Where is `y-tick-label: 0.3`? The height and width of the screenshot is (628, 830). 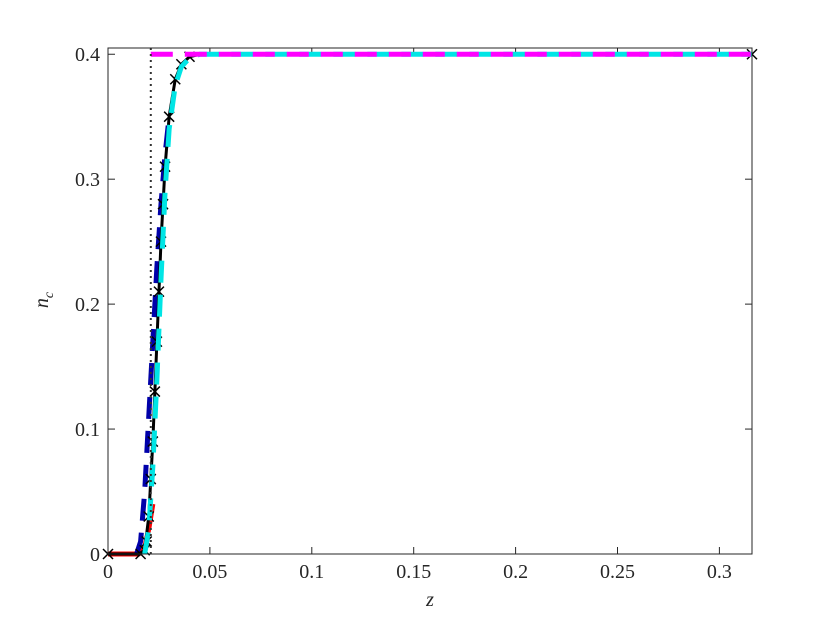 y-tick-label: 0.3 is located at coordinates (87, 180).